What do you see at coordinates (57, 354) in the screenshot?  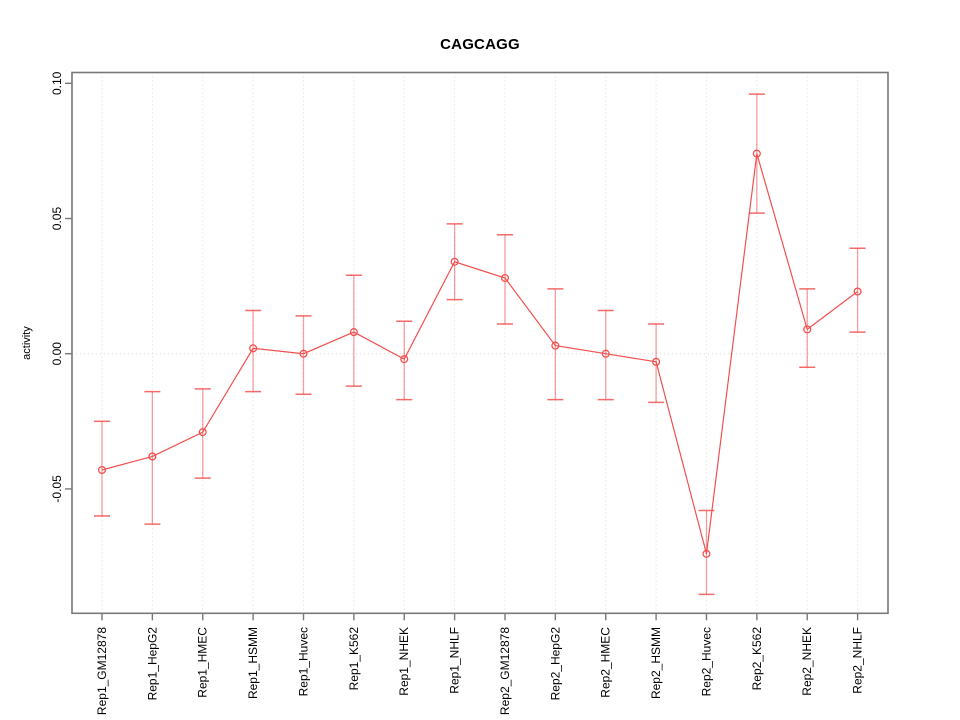 I see `y-tick-label: 0.00` at bounding box center [57, 354].